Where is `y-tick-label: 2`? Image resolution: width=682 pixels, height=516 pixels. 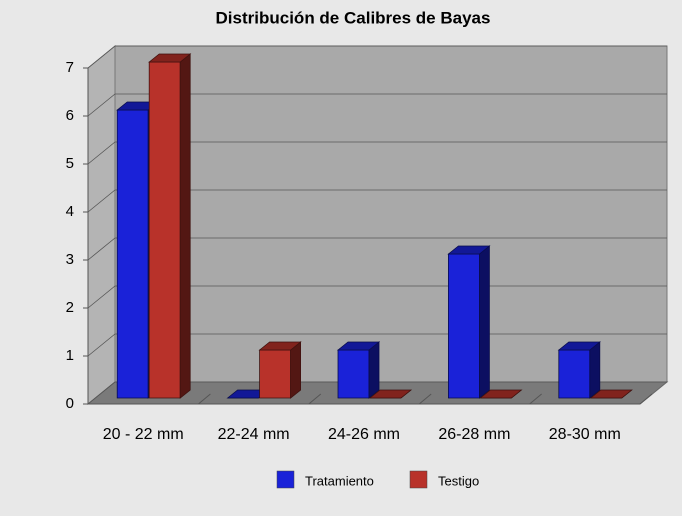
y-tick-label: 2 is located at coordinates (70, 307).